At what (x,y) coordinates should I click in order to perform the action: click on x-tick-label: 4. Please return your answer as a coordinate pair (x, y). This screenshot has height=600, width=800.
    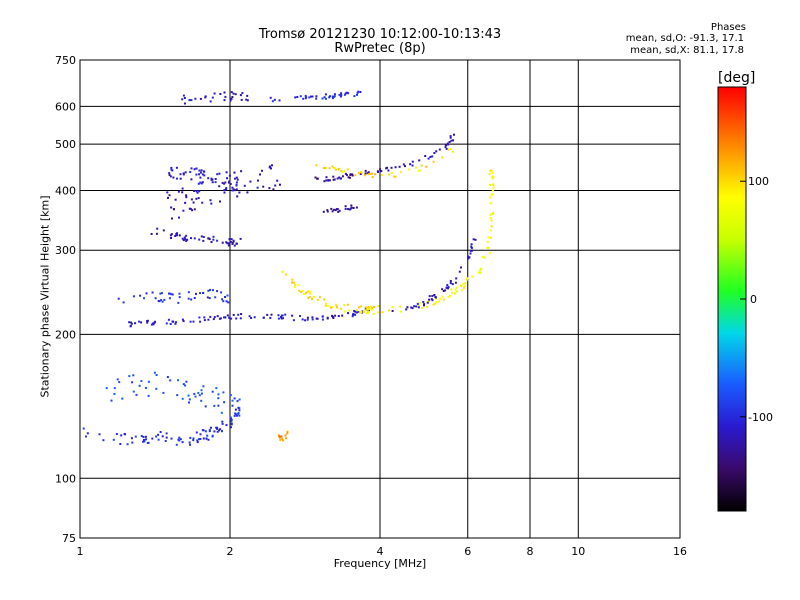
    Looking at the image, I should click on (380, 551).